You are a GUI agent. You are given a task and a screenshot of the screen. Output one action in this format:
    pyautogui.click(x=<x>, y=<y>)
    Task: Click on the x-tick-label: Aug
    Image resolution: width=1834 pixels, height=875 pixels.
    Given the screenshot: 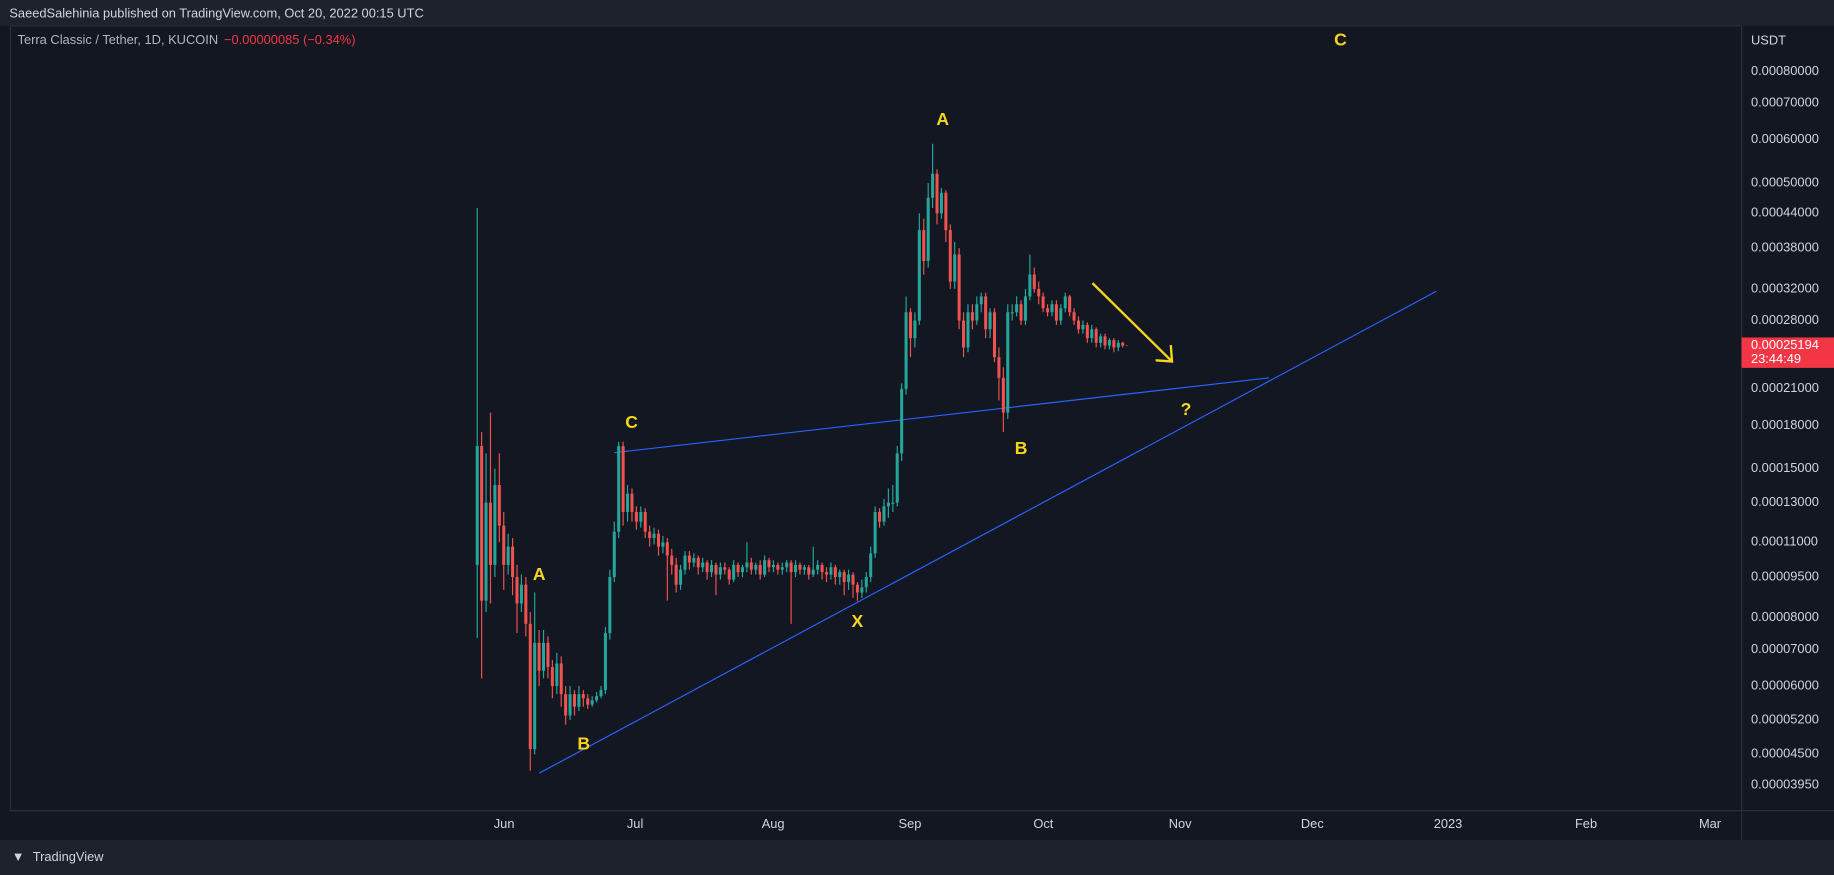 What is the action you would take?
    pyautogui.click(x=773, y=823)
    